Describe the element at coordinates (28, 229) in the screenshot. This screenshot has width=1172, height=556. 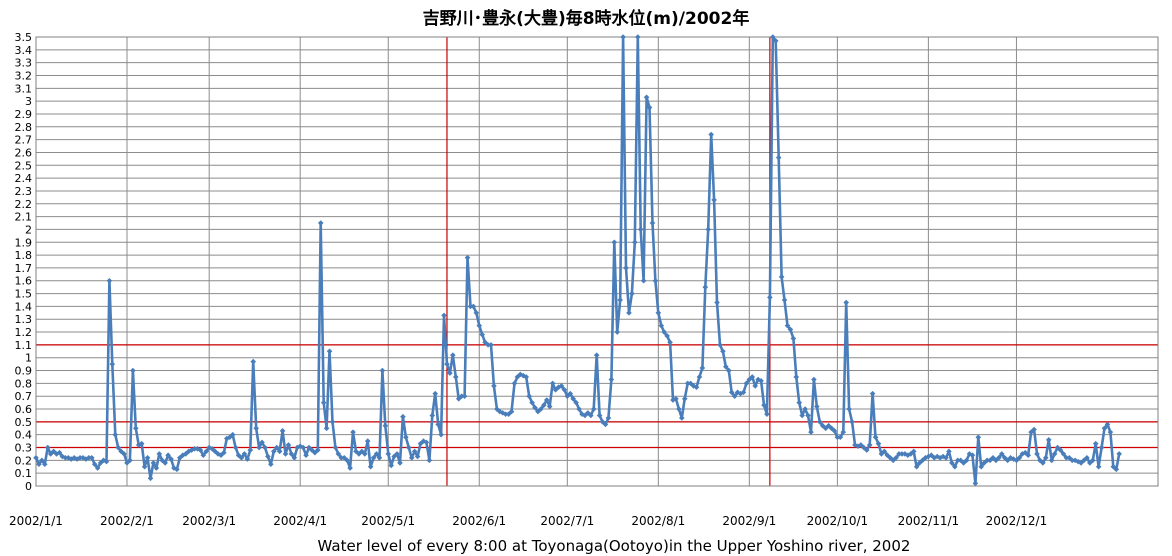
I see `y-tick-label: 2` at that location.